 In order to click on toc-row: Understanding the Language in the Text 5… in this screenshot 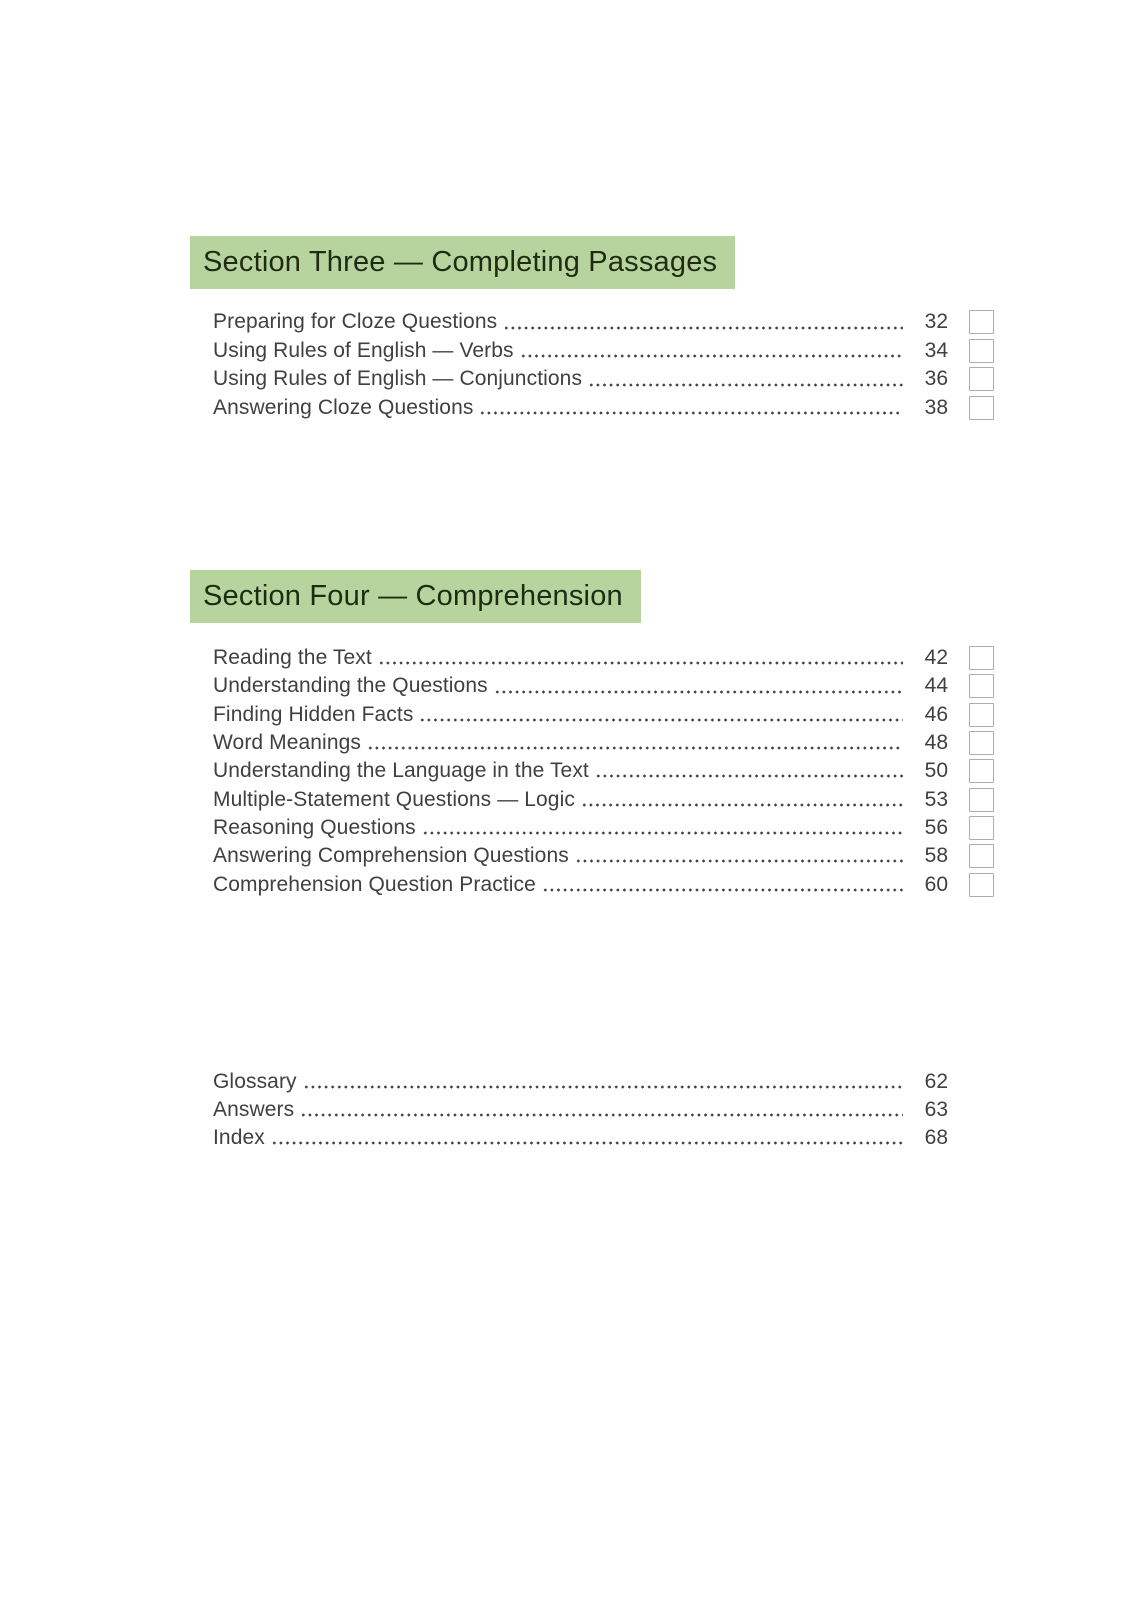, I will do `click(603, 771)`.